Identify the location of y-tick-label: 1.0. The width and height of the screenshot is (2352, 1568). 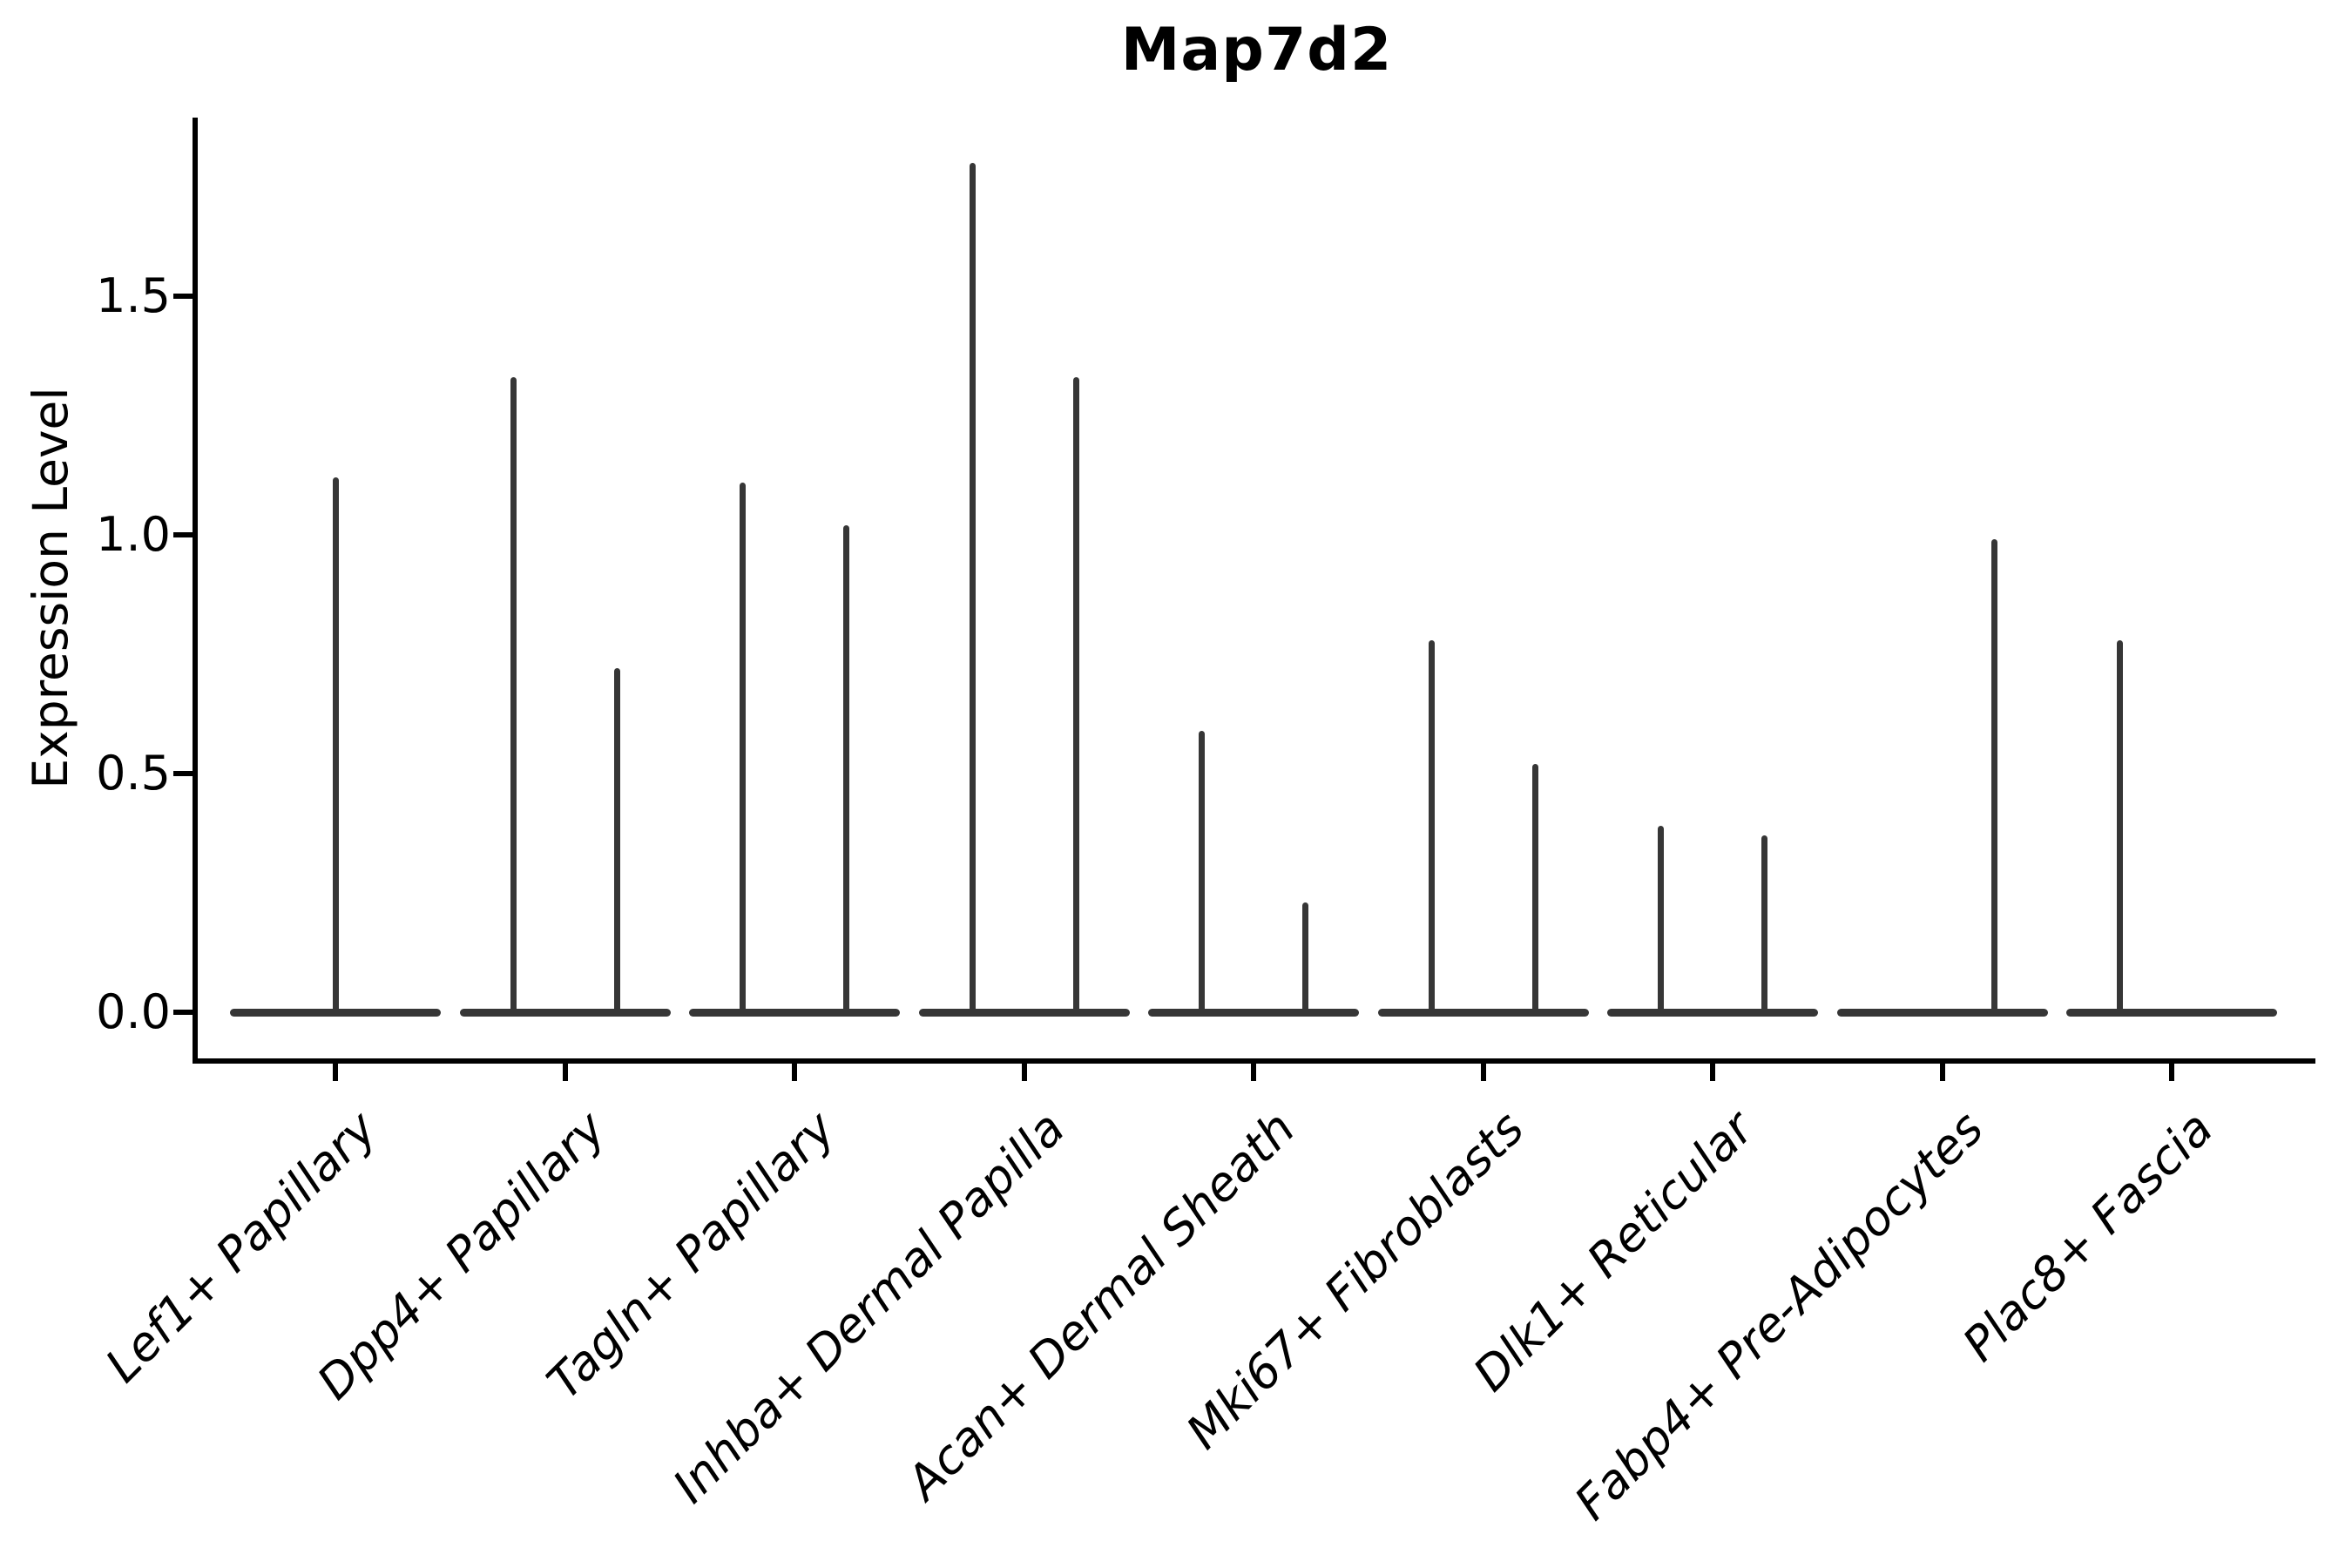
(134, 534).